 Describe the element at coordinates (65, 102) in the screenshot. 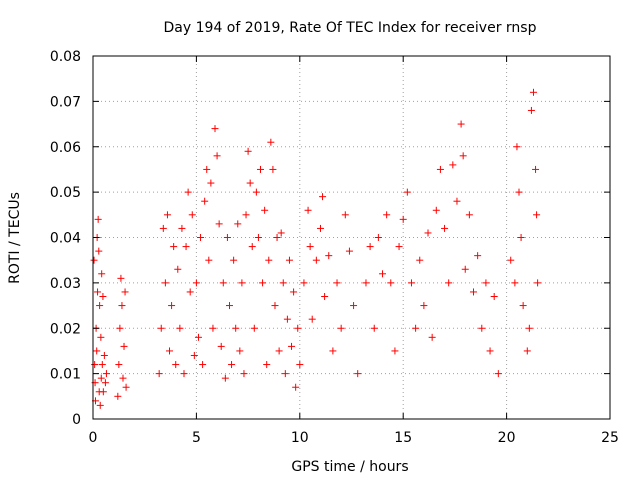

I see `y-tick-label: 0.07` at that location.